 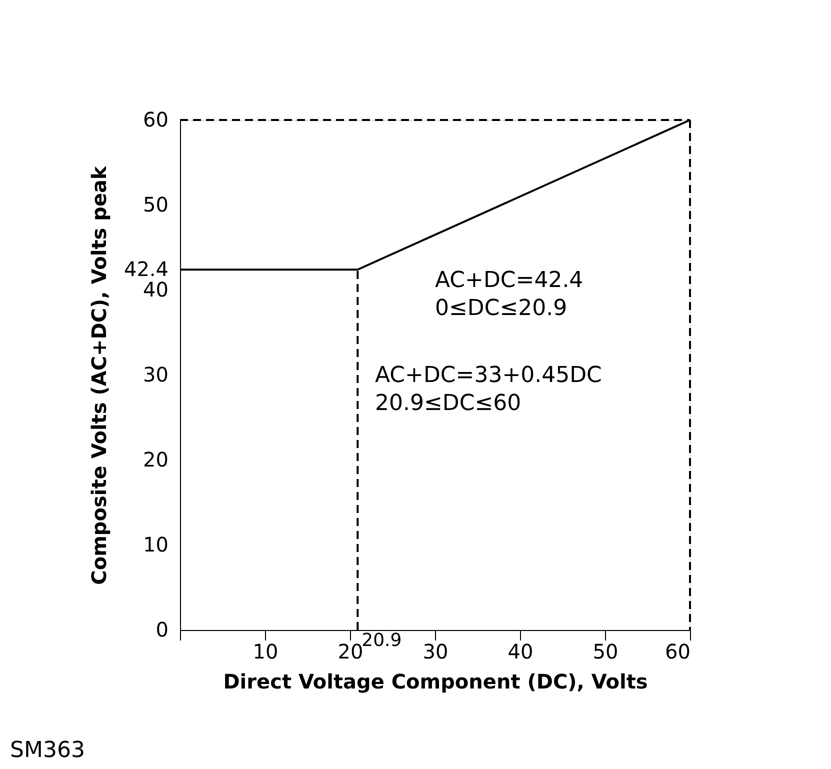 I want to click on y-tick-label: 50, so click(x=155, y=204).